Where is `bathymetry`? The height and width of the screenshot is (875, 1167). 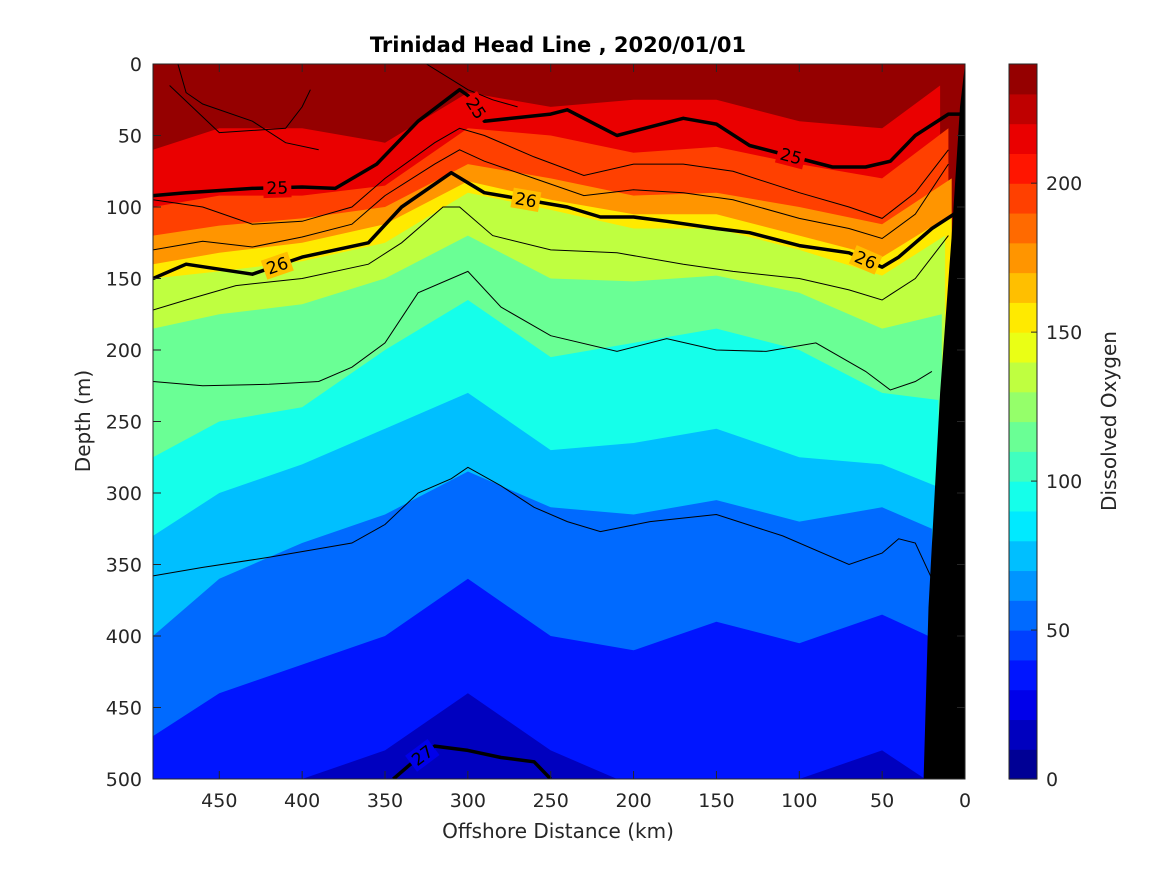
bathymetry is located at coordinates (944, 421).